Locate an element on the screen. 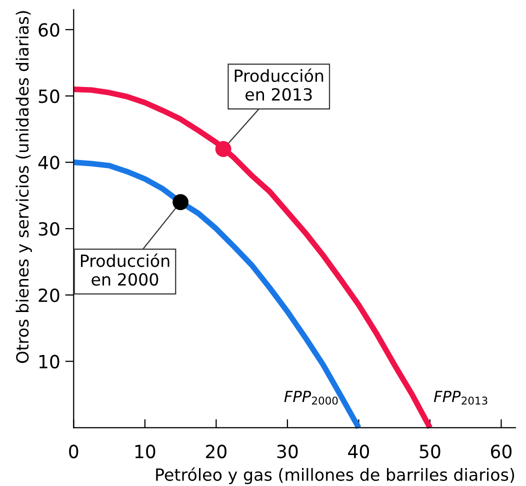  series-label: FPP$_{2000}$ is located at coordinates (311, 397).